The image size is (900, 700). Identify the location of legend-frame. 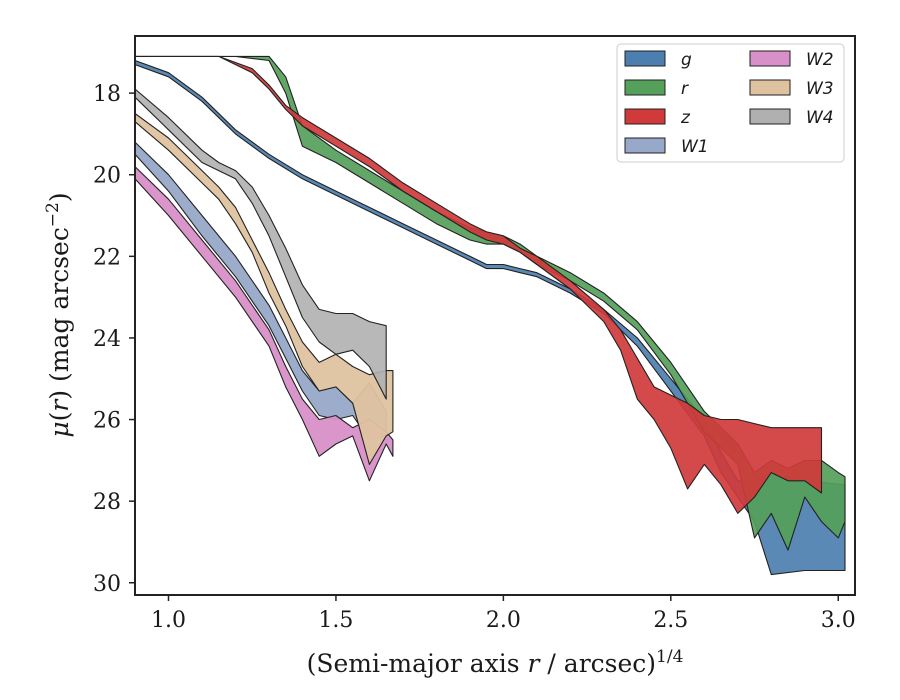
(730, 103).